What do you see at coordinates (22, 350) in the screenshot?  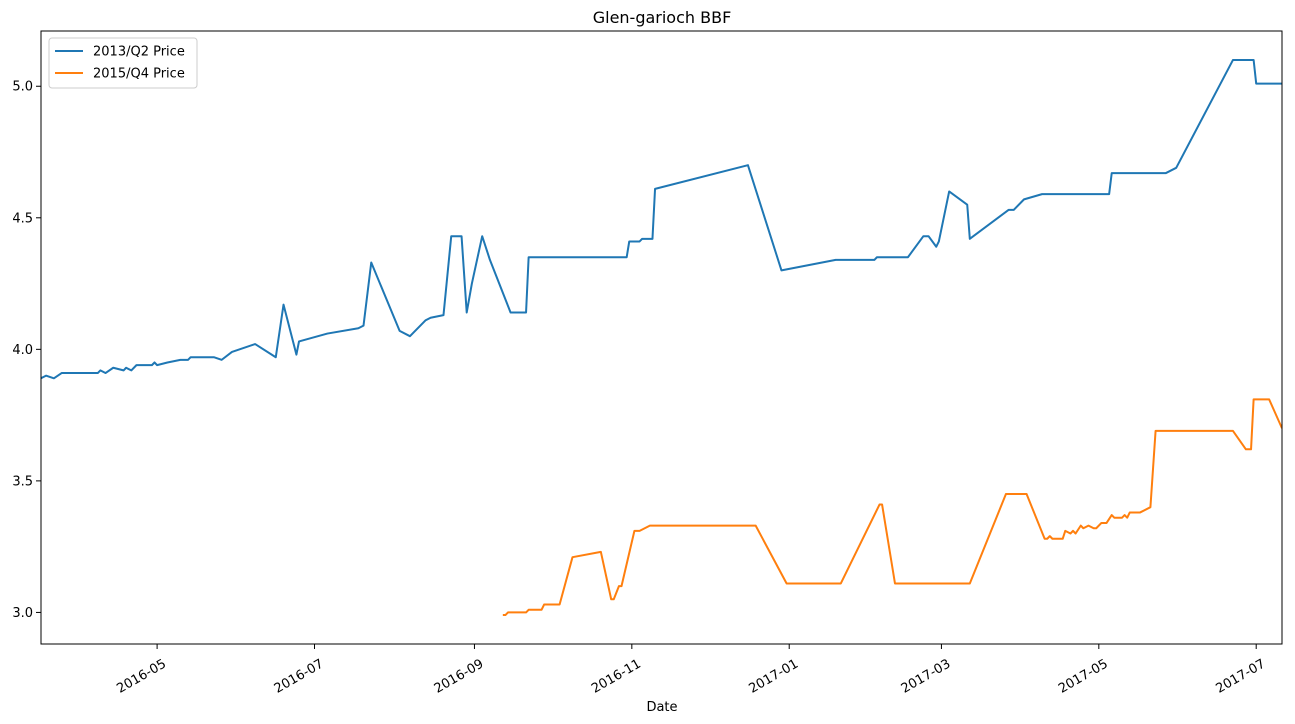 I see `y-tick-label: 4.0` at bounding box center [22, 350].